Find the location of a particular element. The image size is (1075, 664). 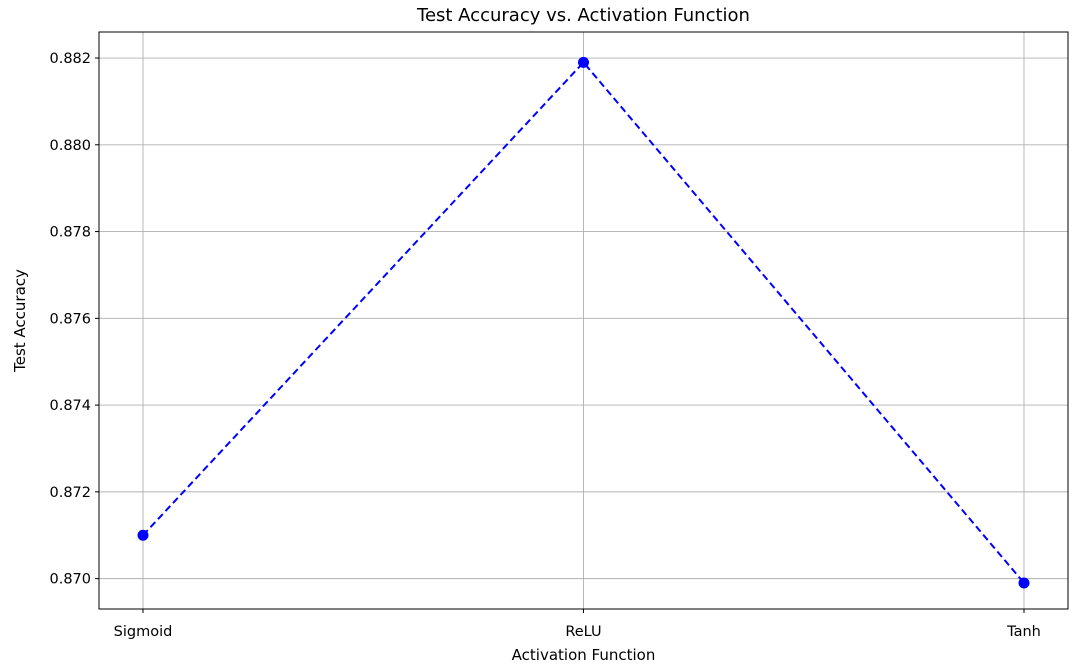

data-point-tanh is located at coordinates (1024, 583).